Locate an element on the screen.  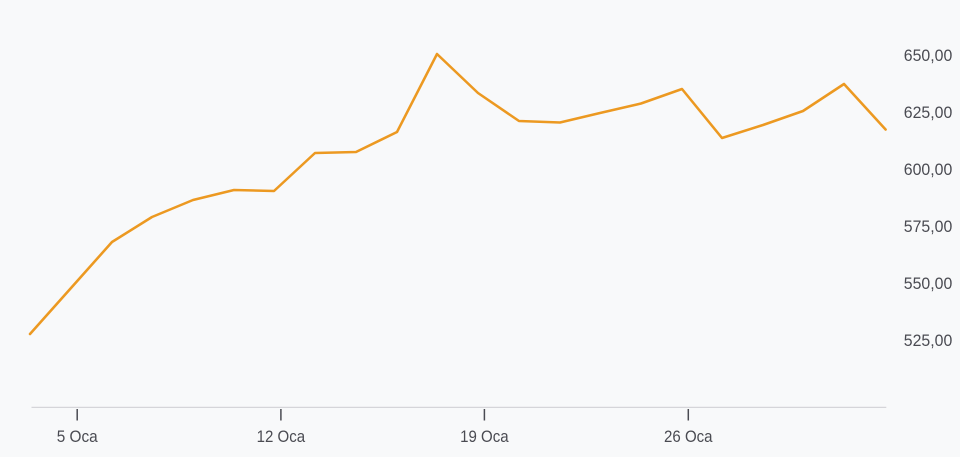
svg-text: 525,00 is located at coordinates (928, 340).